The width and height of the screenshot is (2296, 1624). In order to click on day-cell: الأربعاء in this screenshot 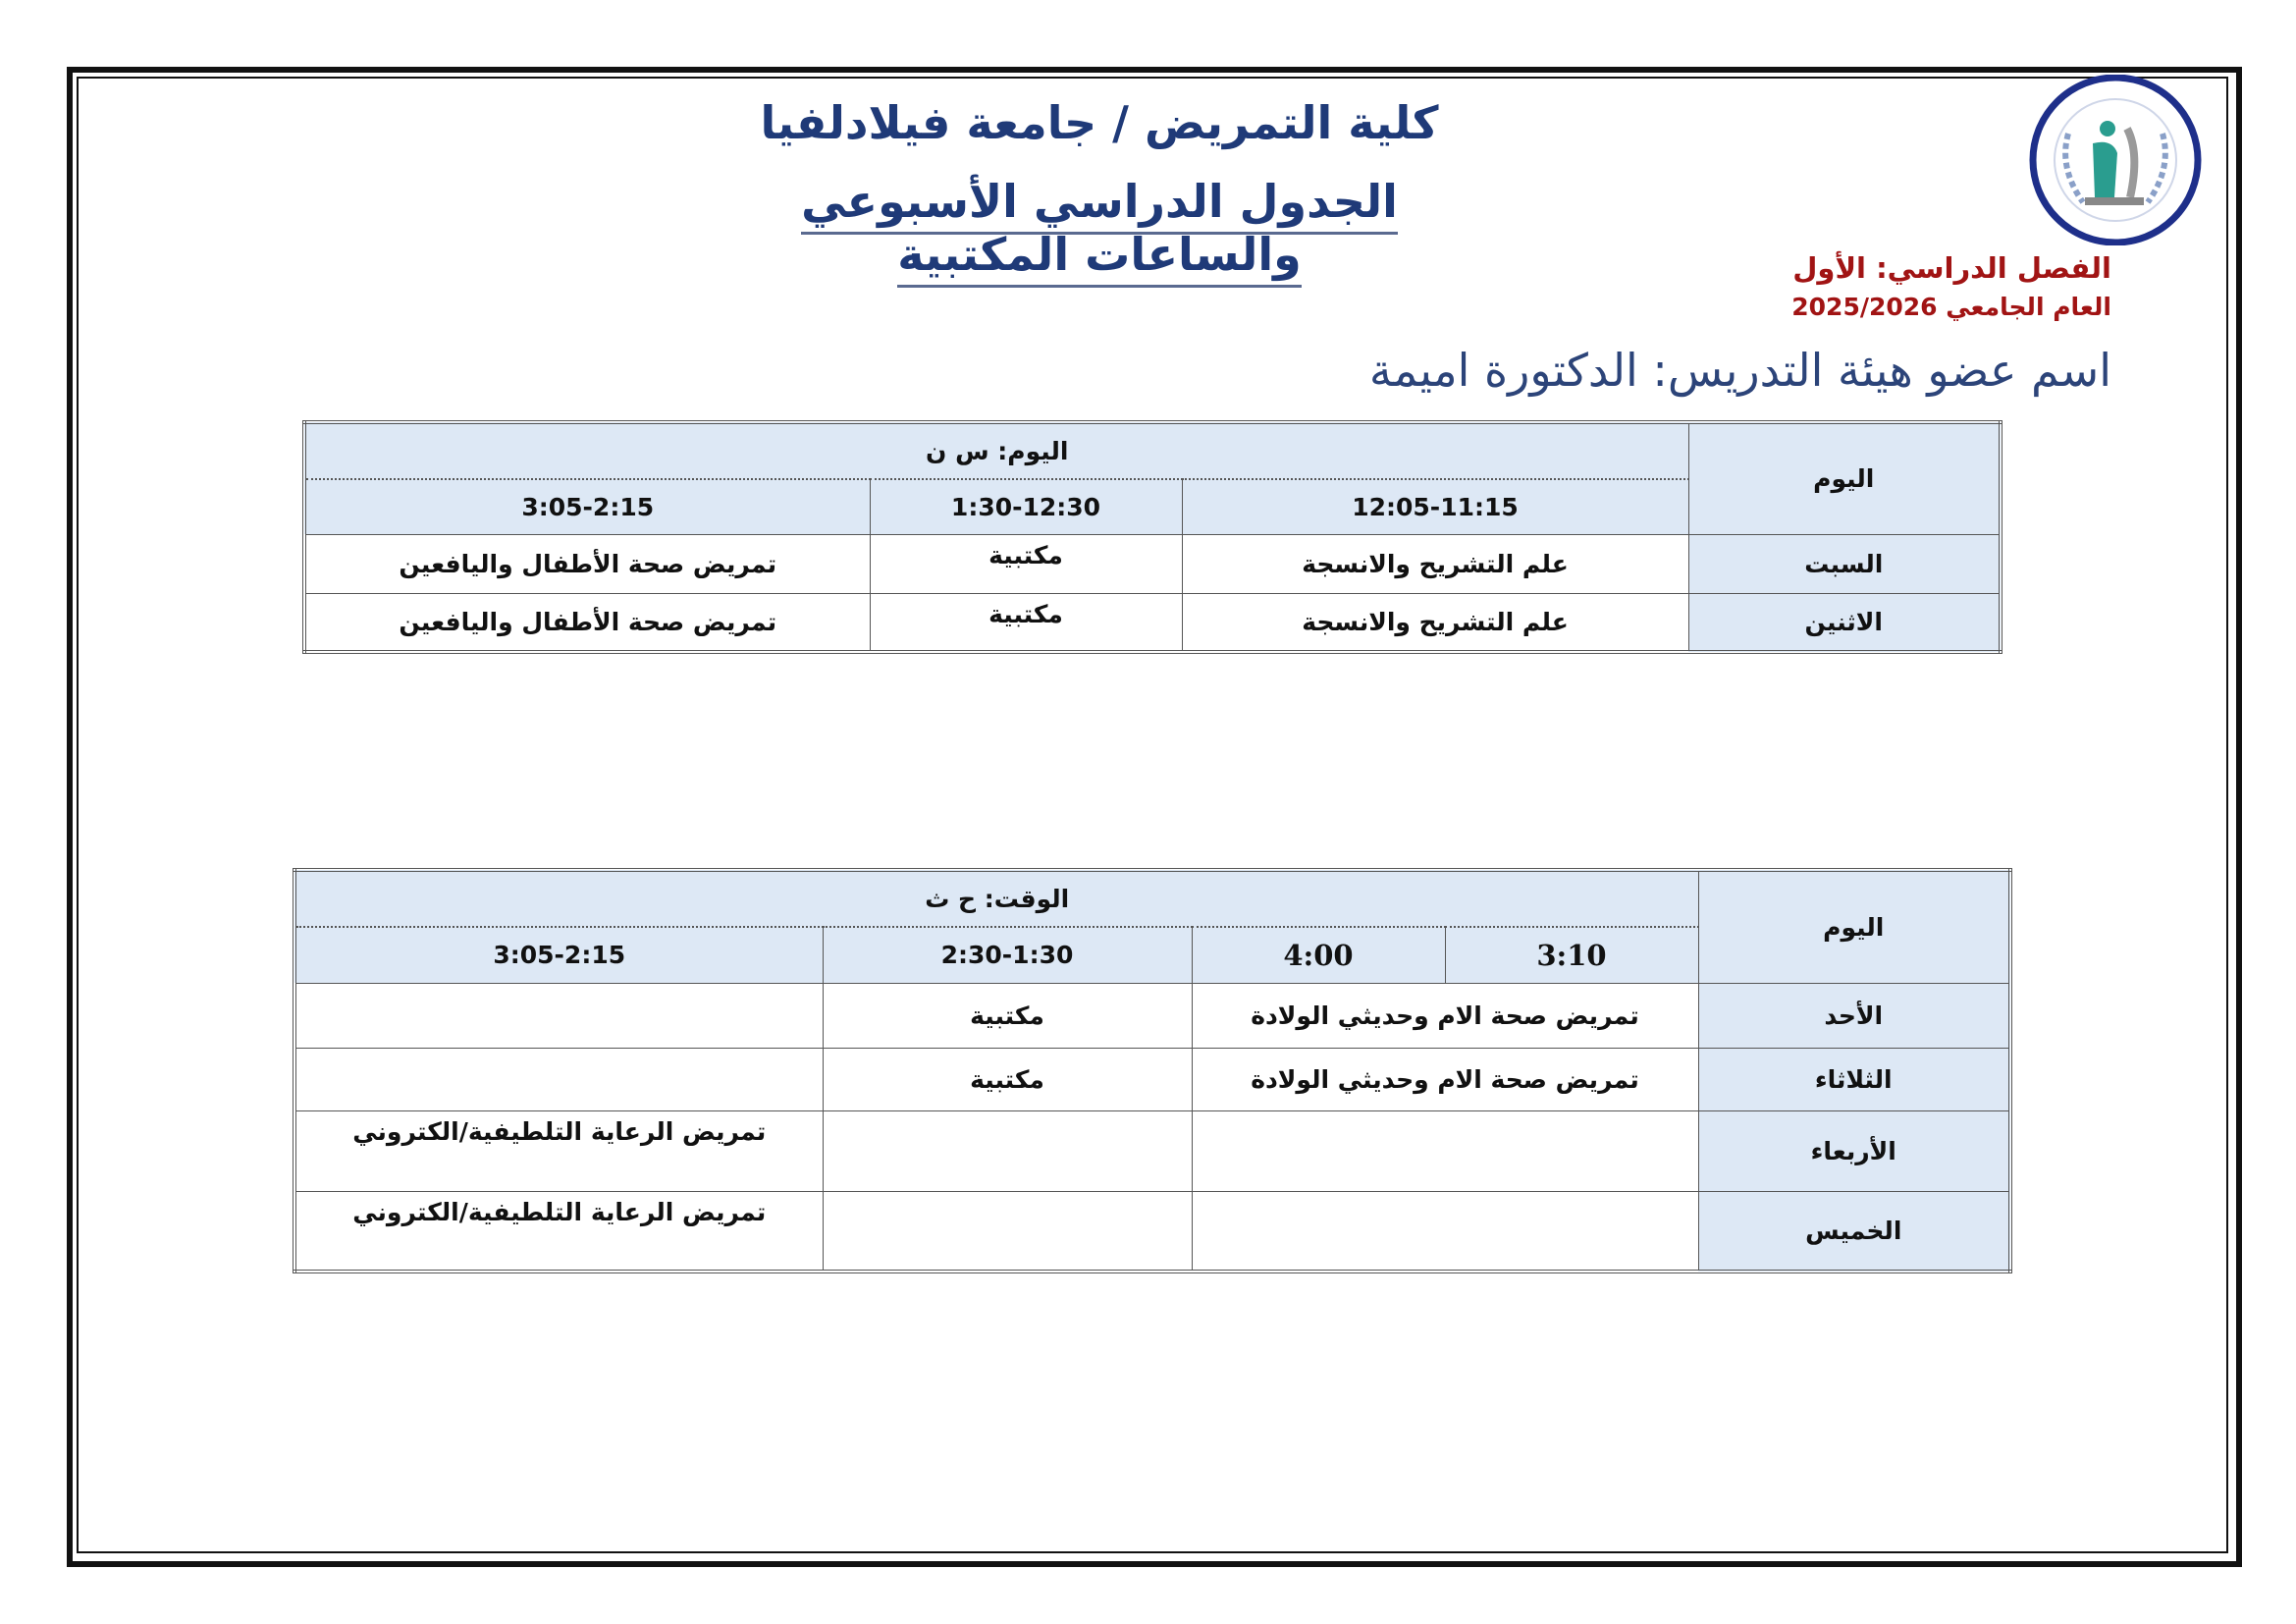, I will do `click(1854, 1151)`.